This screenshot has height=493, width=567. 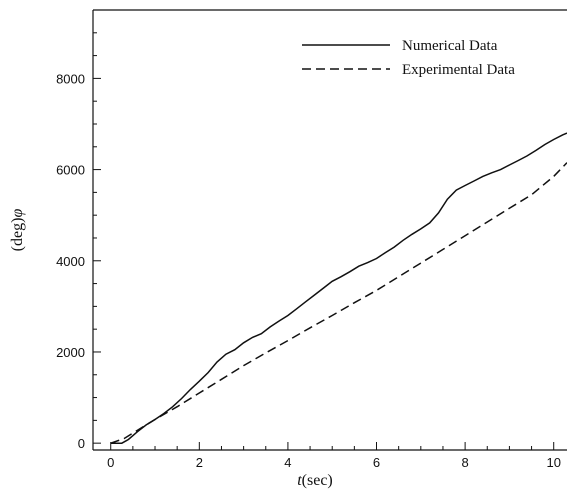 What do you see at coordinates (450, 46) in the screenshot?
I see `legend-label: Numerical Data` at bounding box center [450, 46].